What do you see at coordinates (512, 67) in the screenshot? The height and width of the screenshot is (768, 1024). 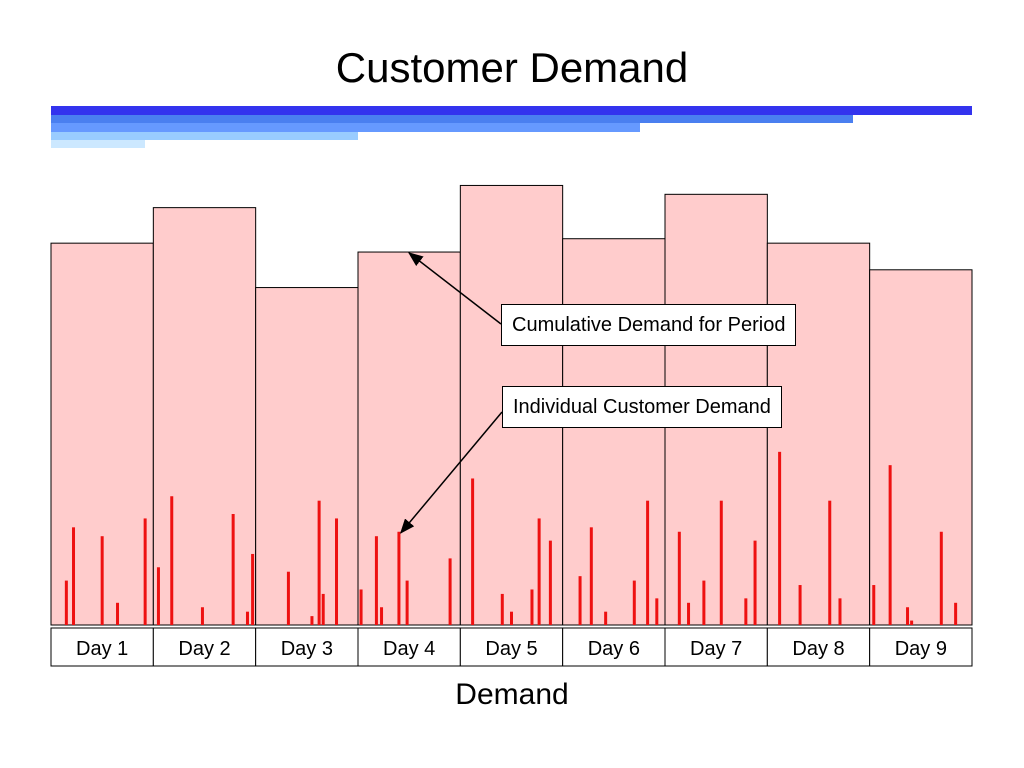 I see `page-title: Customer Demand` at bounding box center [512, 67].